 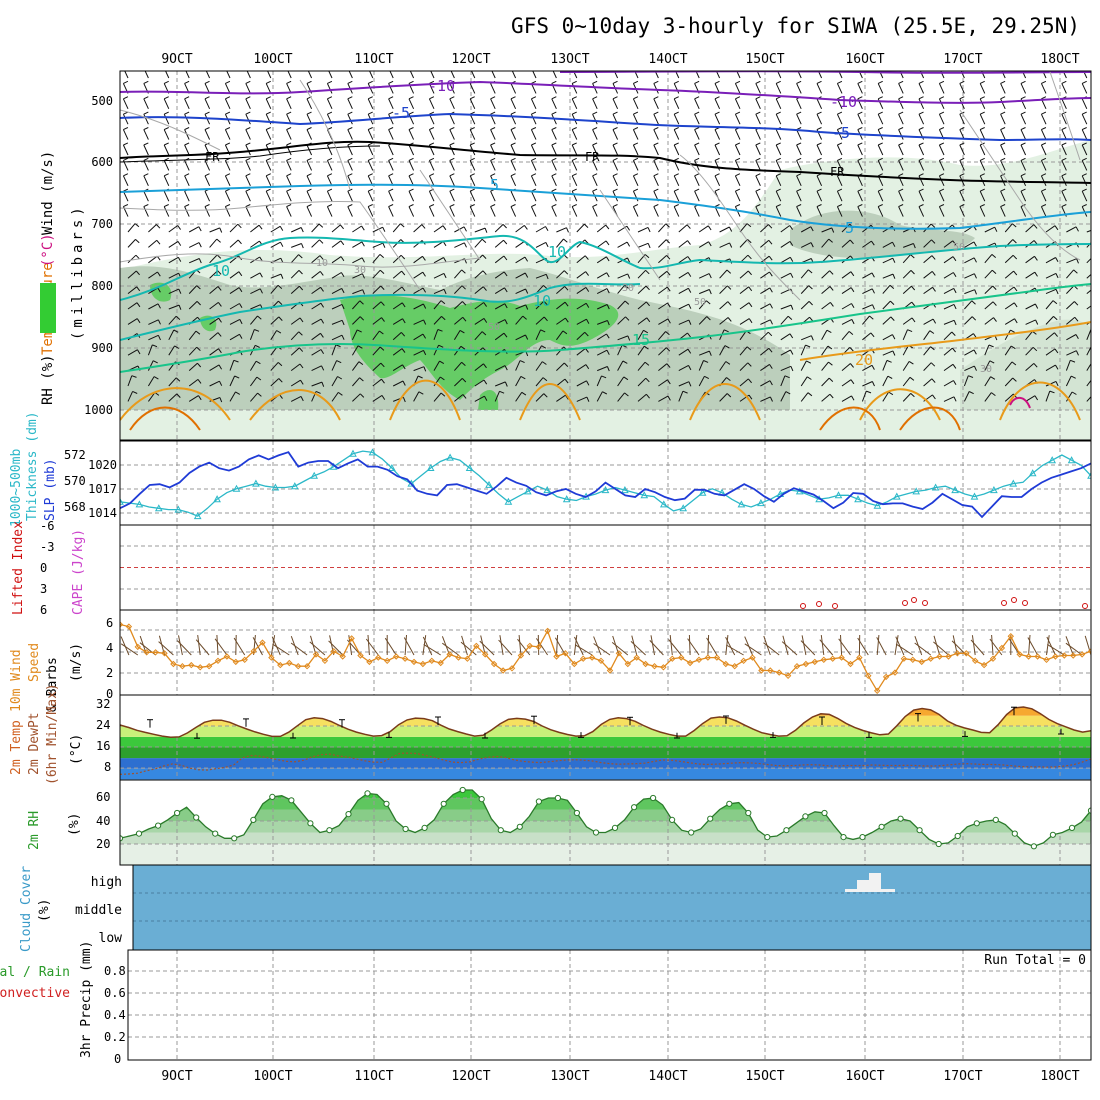 I want to click on precip-ylabel: 3hr Precip (mm), so click(x=86, y=999).